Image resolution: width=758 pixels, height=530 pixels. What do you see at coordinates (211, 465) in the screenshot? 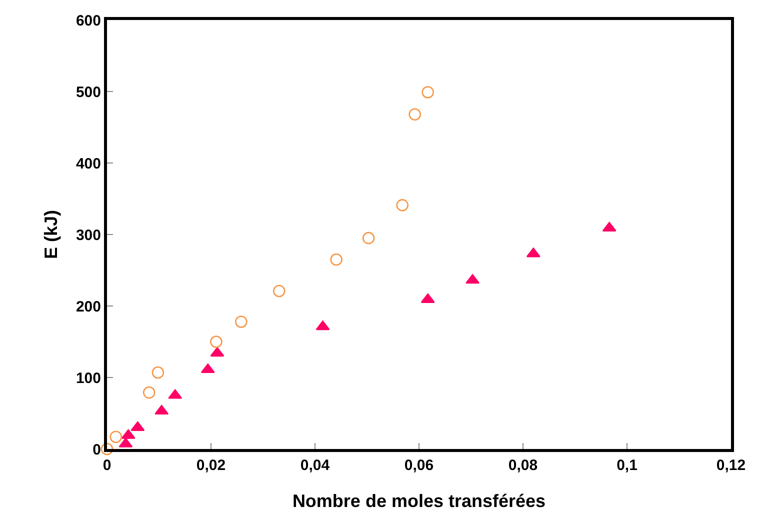
I see `x-tick-label: 0,02` at bounding box center [211, 465].